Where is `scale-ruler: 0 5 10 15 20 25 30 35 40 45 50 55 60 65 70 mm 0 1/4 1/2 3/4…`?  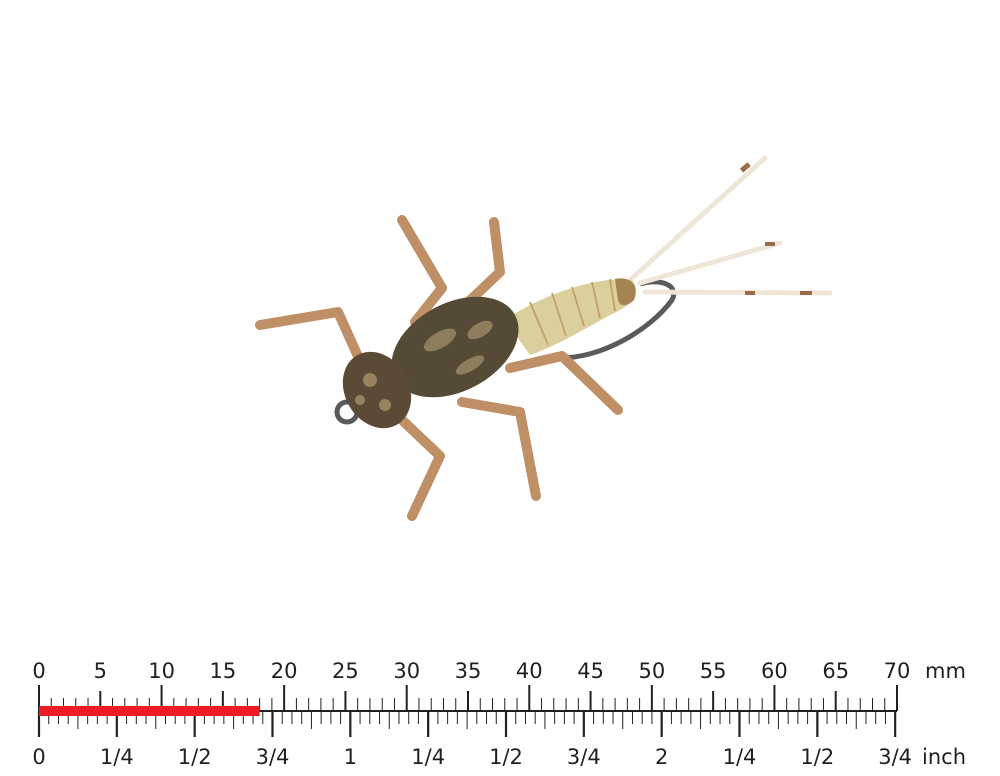 scale-ruler: 0 5 10 15 20 25 30 35 40 45 50 55 60 65 70 mm 0 1/4 1/2 3/4… is located at coordinates (499, 714).